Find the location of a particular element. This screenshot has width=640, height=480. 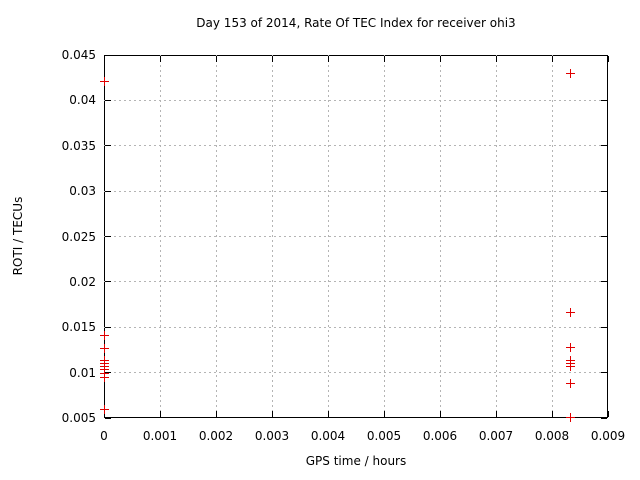

x-tick-label: 0.006 is located at coordinates (440, 436).